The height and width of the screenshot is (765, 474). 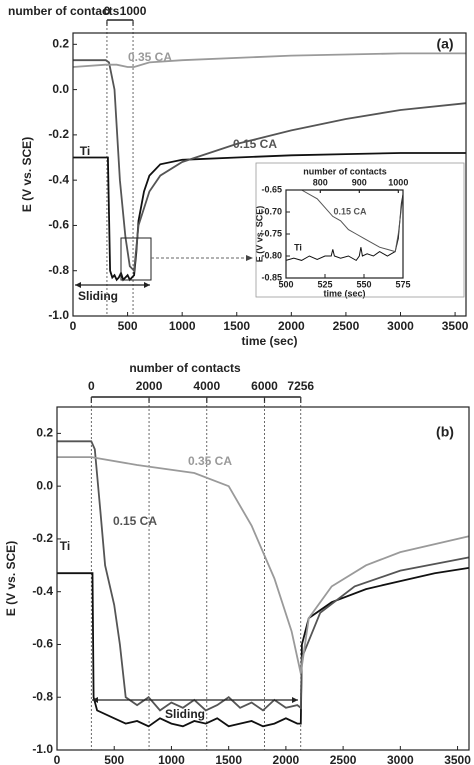 What do you see at coordinates (300, 386) in the screenshot?
I see `top-tick-label: 7256` at bounding box center [300, 386].